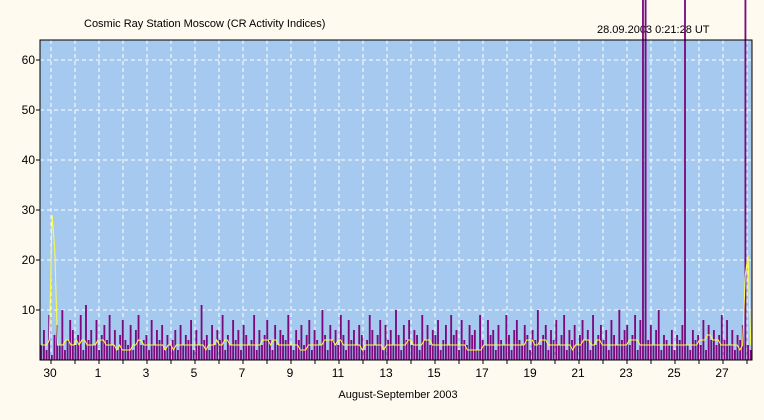 This screenshot has height=420, width=764. I want to click on y-tick-label: 50, so click(29, 110).